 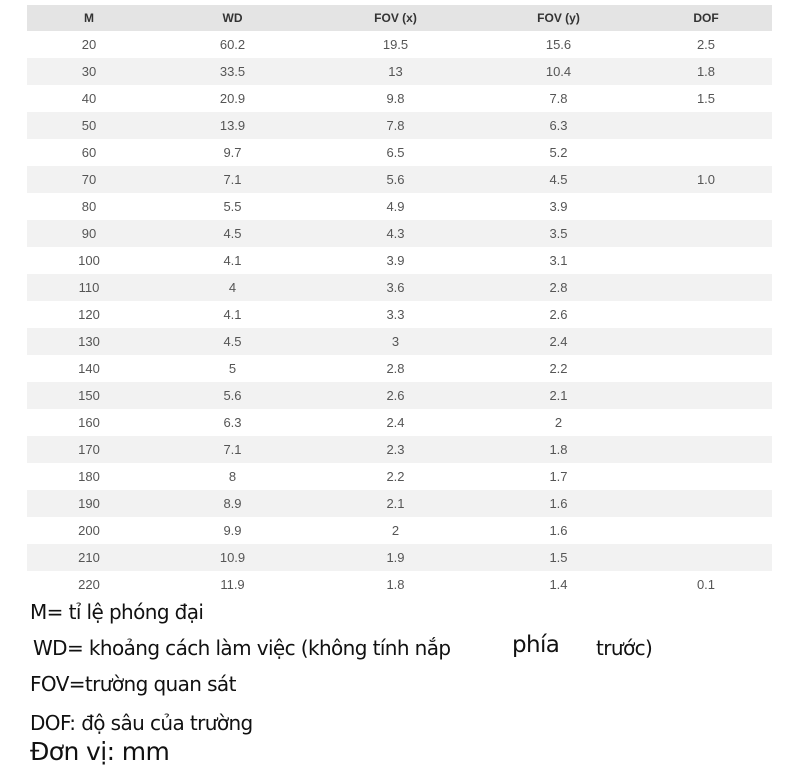 I want to click on table-cell: 19.5, so click(x=395, y=44).